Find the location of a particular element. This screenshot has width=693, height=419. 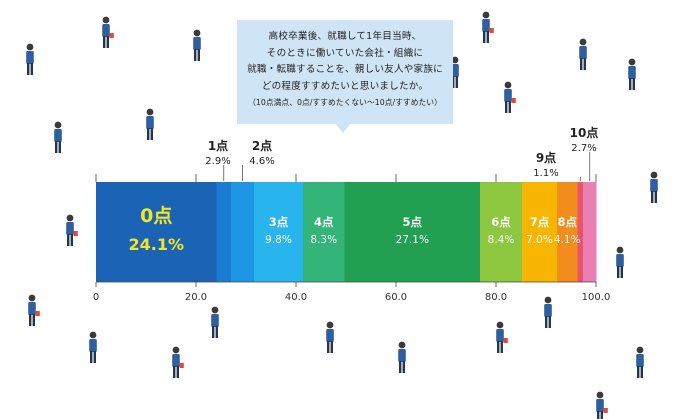

segment-label-2: 2点 is located at coordinates (262, 145).